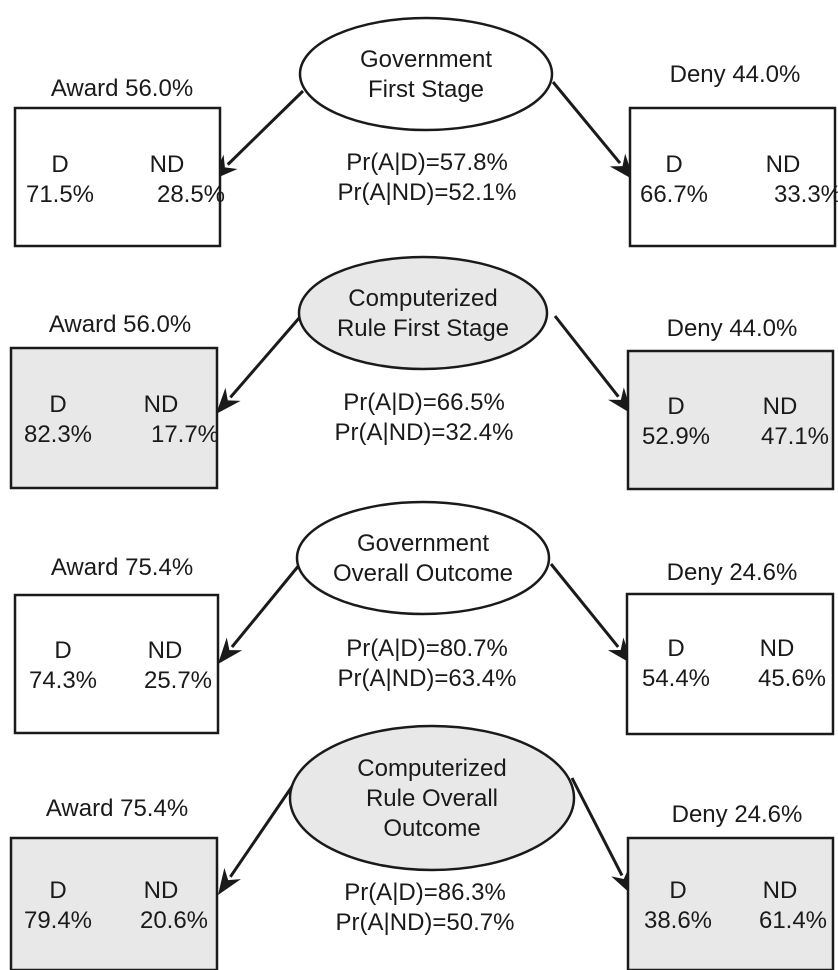 The image size is (838, 970). Describe the element at coordinates (674, 194) in the screenshot. I see `deny-d-value: 66.7%` at that location.